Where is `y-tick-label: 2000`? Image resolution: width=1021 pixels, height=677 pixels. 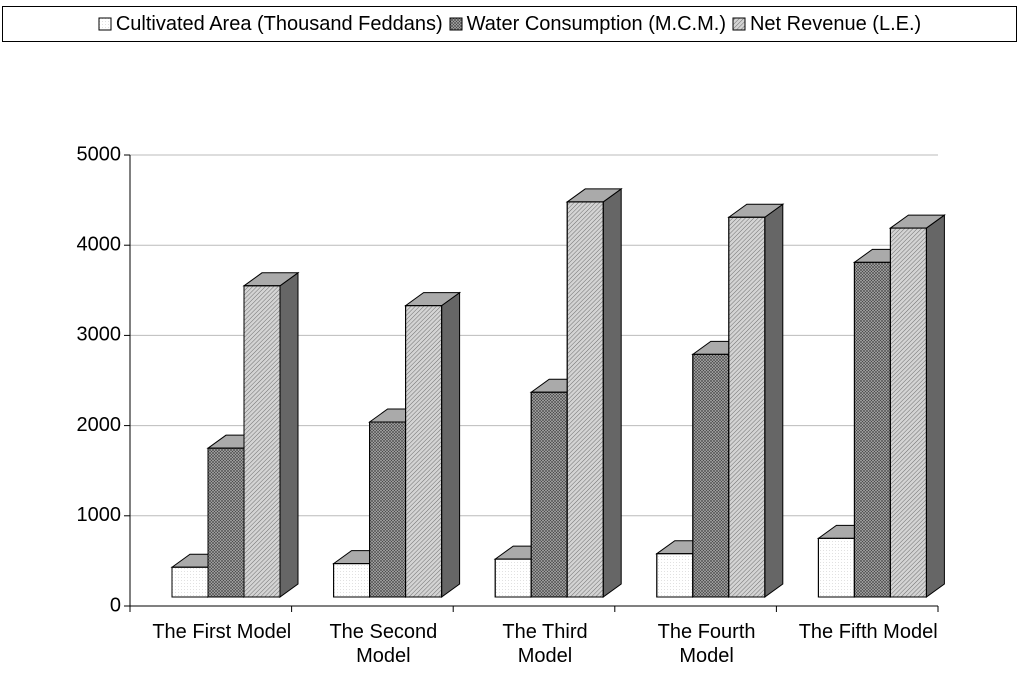
y-tick-label: 2000 is located at coordinates (99, 425).